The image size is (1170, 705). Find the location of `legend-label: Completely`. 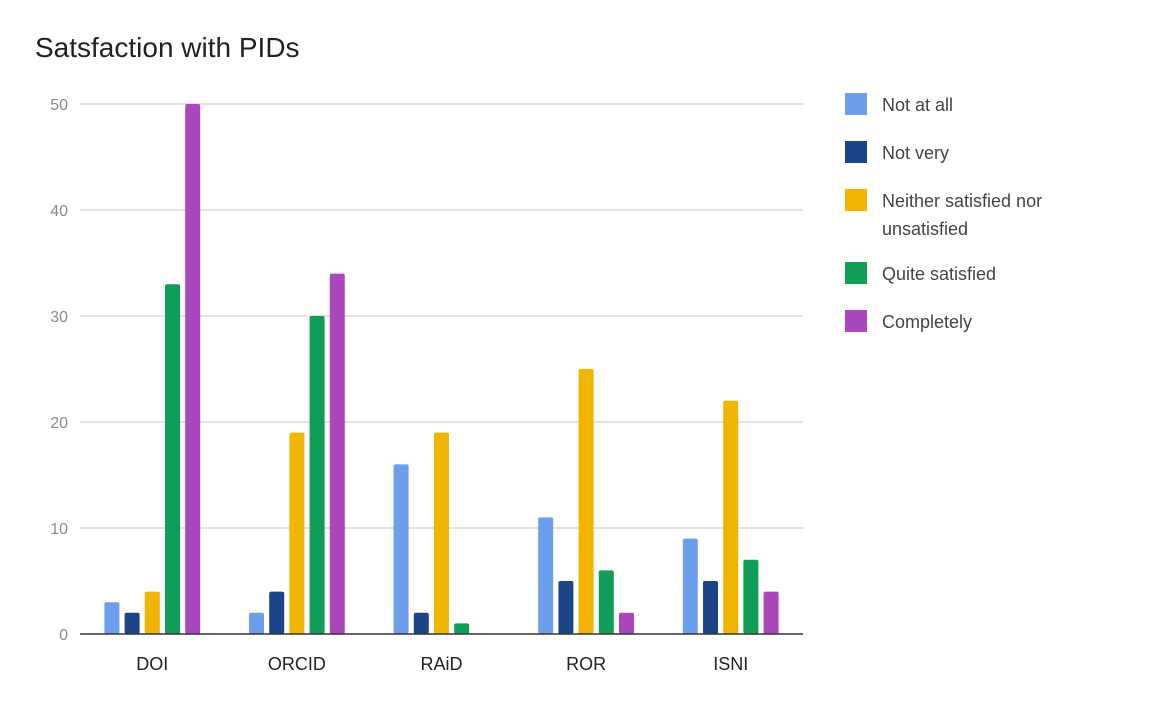

legend-label: Completely is located at coordinates (927, 322).